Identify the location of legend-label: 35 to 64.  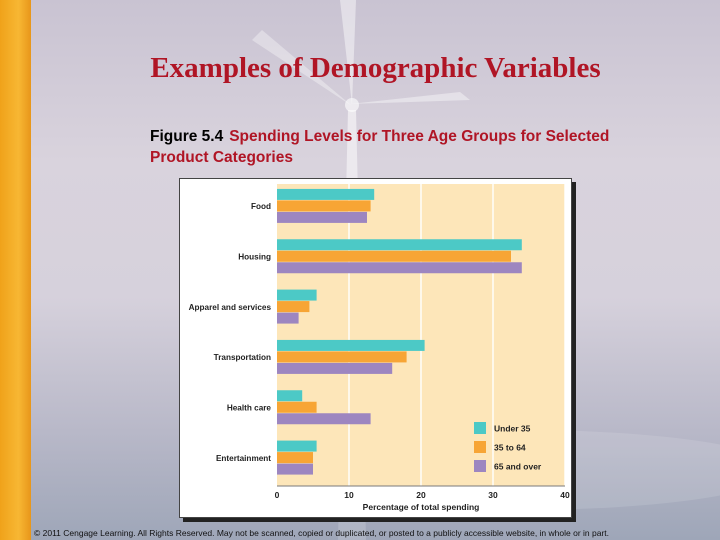
(510, 448).